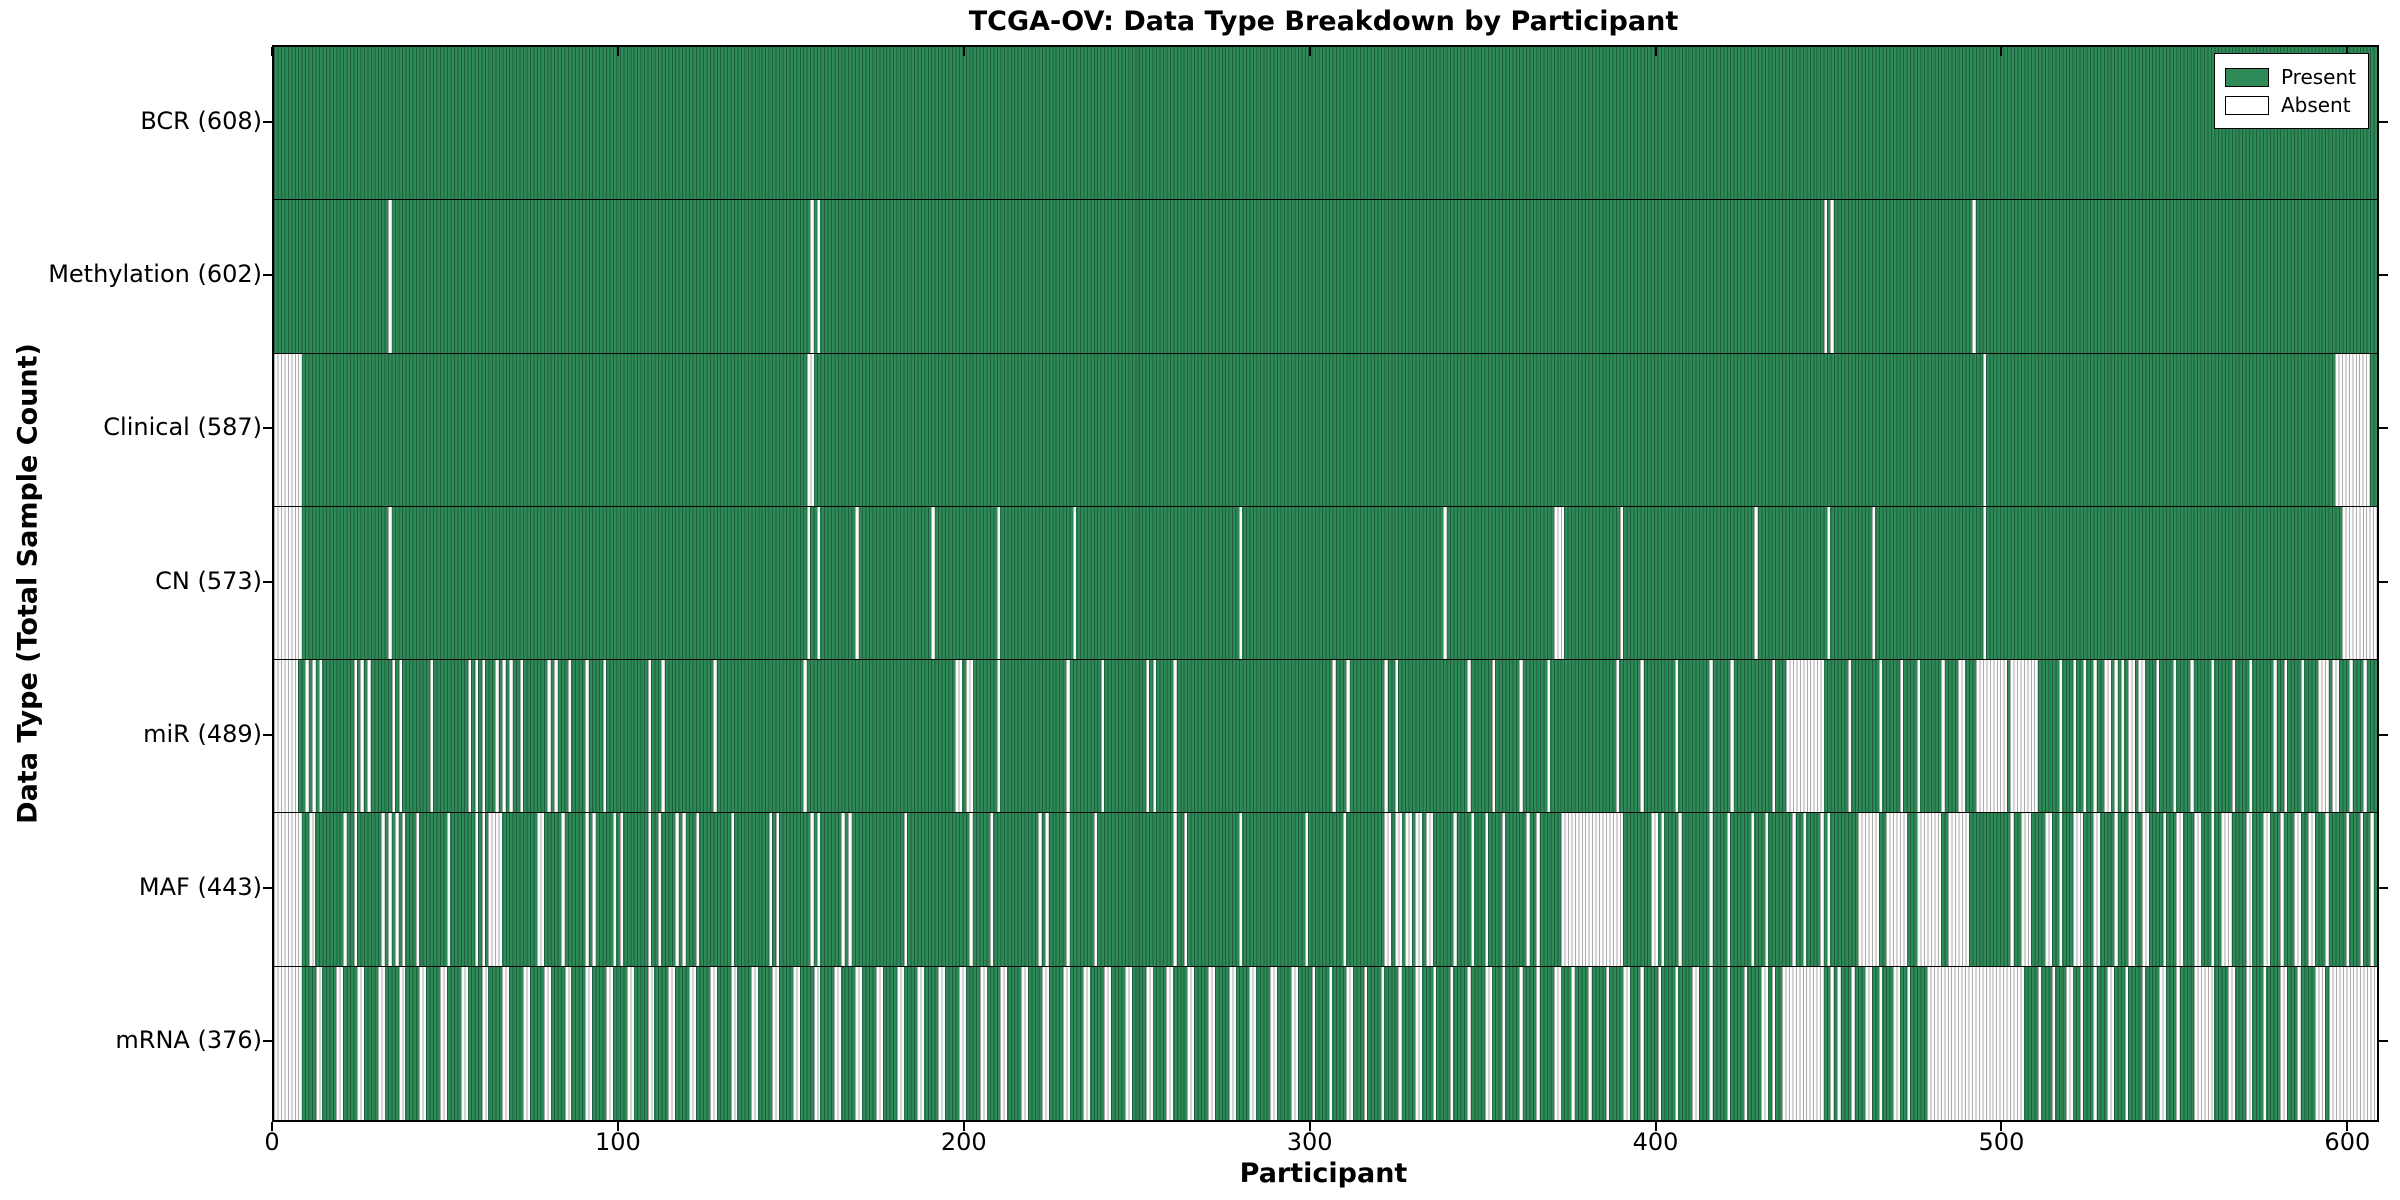 Image resolution: width=2400 pixels, height=1200 pixels. Describe the element at coordinates (2001, 1126) in the screenshot. I see `x-tick-mark` at that location.